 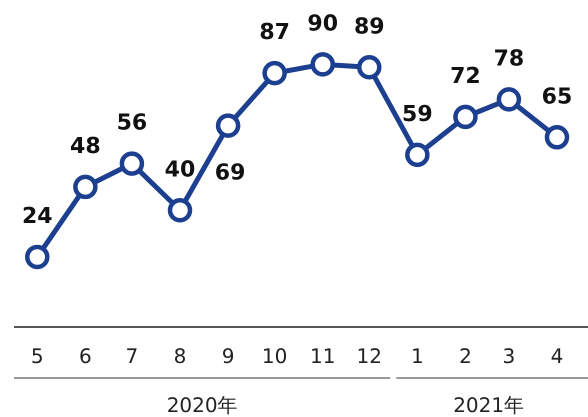 I want to click on x-tick-label: 12, so click(x=369, y=356).